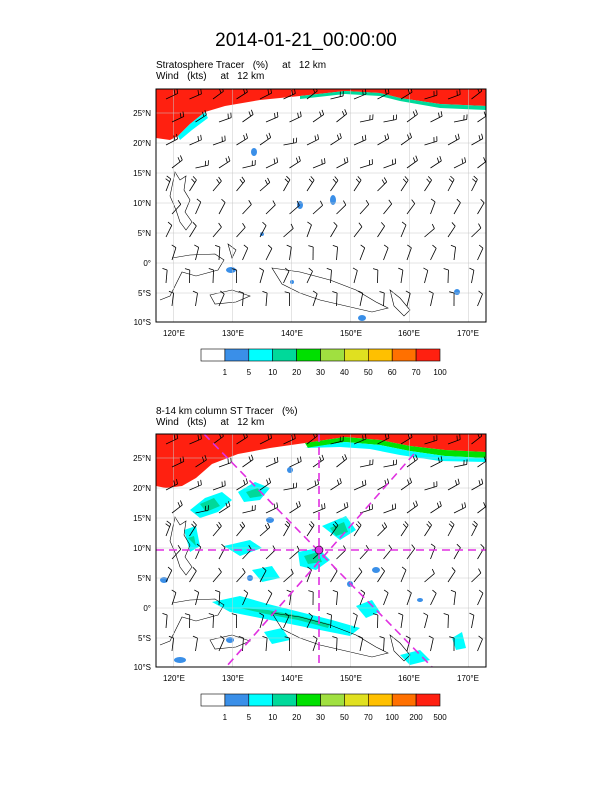 The image size is (612, 792). I want to click on colorbar-top: 1 5 10 20 30 40 50 60 70 100, so click(323, 362).